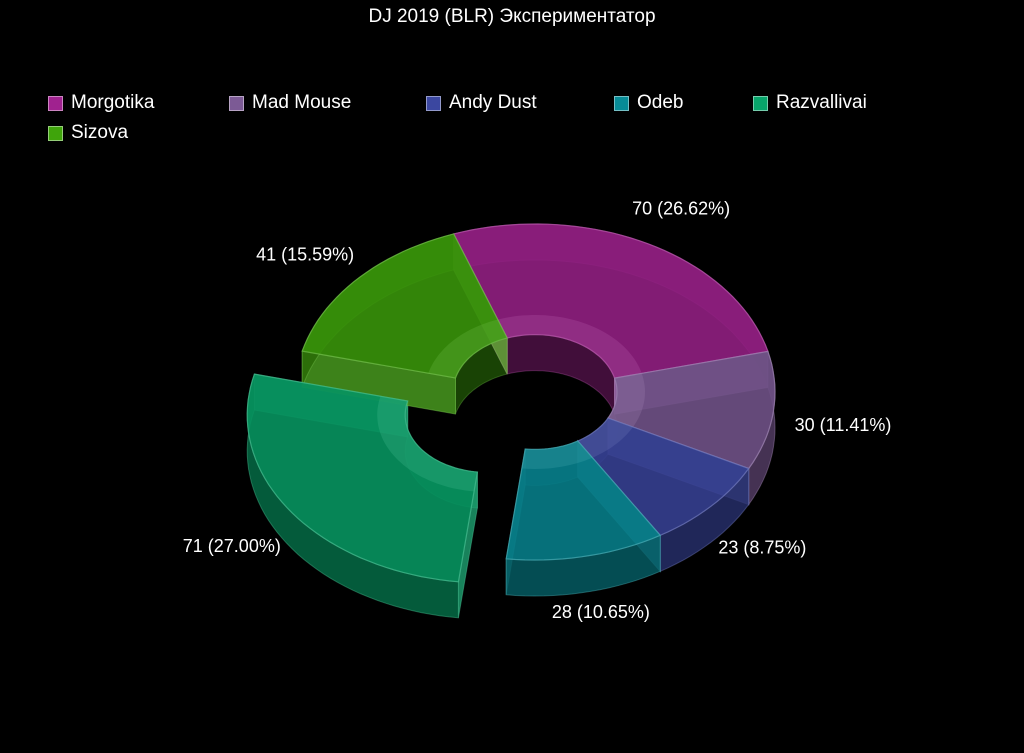 Image resolution: width=1024 pixels, height=753 pixels. I want to click on legend-item-razvallivai: Razvallivai, so click(810, 103).